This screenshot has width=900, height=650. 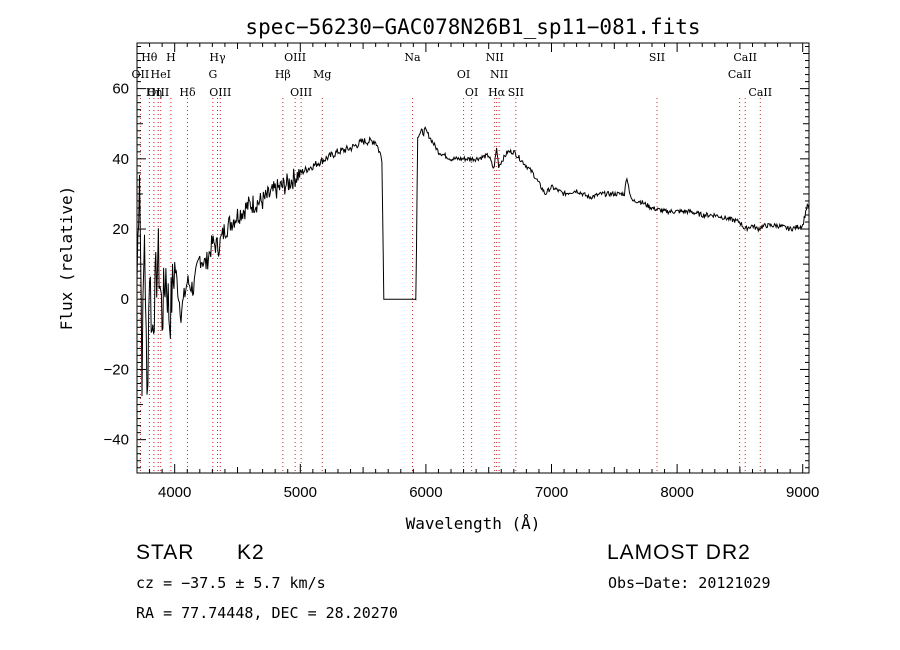 What do you see at coordinates (283, 74) in the screenshot?
I see `line-label-11: Hβ` at bounding box center [283, 74].